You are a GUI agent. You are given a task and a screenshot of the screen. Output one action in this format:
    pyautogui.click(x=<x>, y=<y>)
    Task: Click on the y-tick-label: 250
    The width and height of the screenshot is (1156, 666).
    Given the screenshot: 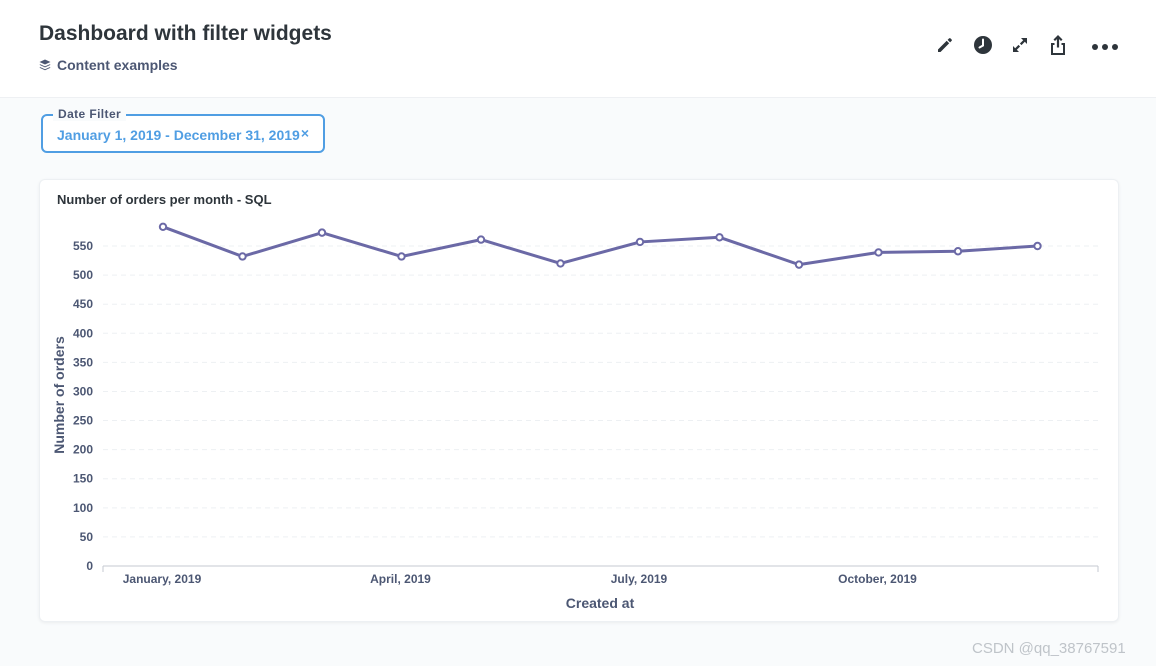 What is the action you would take?
    pyautogui.click(x=83, y=421)
    